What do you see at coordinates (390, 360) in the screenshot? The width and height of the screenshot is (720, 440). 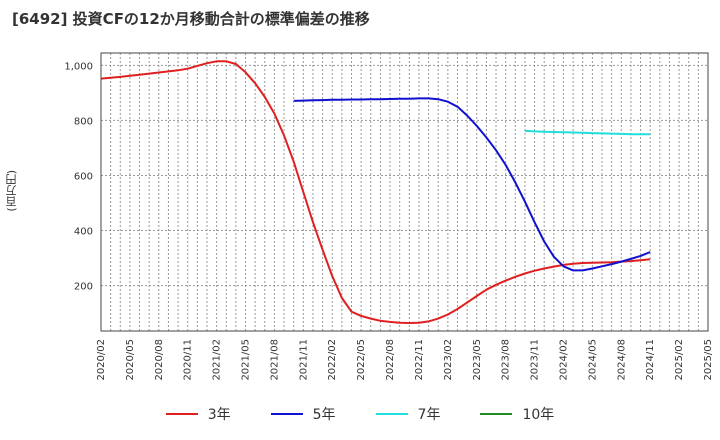 I see `x-tick-label: 2022/08` at bounding box center [390, 360].